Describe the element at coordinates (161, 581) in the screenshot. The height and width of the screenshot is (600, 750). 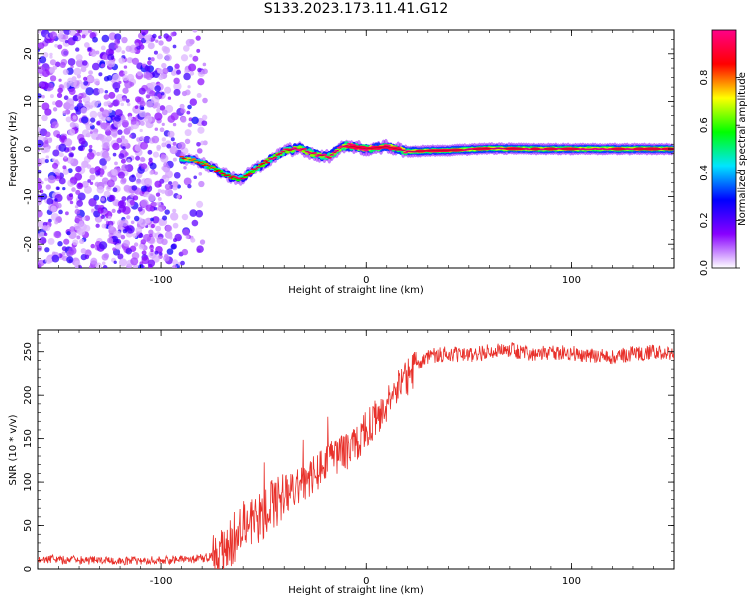
I see `x-tick-label: -100` at that location.